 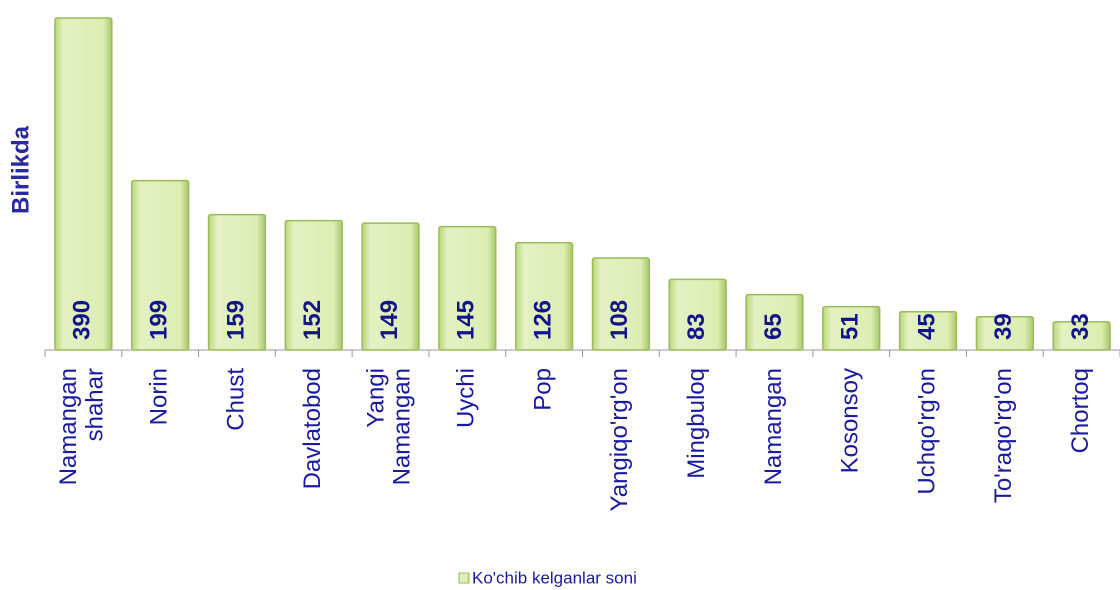 What do you see at coordinates (619, 440) in the screenshot?
I see `x-tick-label: Yangiqo'rg'on` at bounding box center [619, 440].